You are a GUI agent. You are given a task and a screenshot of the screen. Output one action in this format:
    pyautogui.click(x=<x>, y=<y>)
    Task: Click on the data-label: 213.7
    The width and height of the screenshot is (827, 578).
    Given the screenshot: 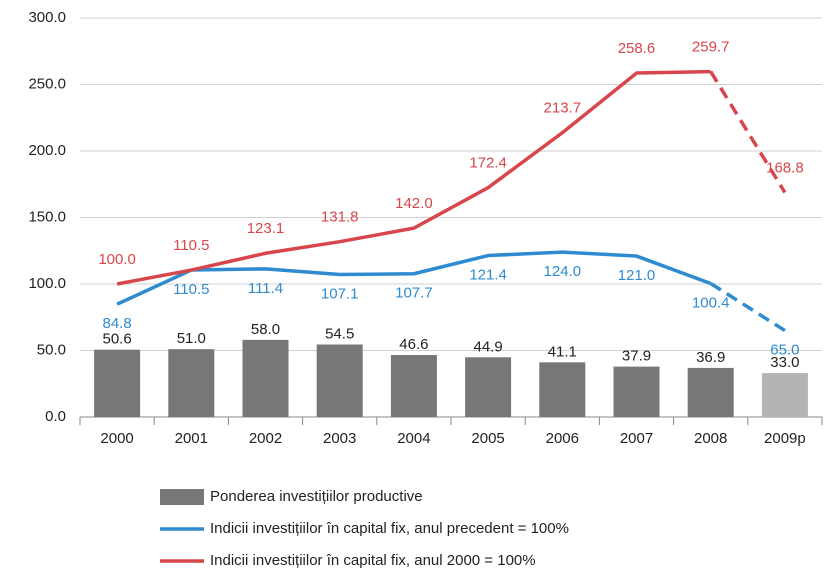 What is the action you would take?
    pyautogui.click(x=563, y=108)
    